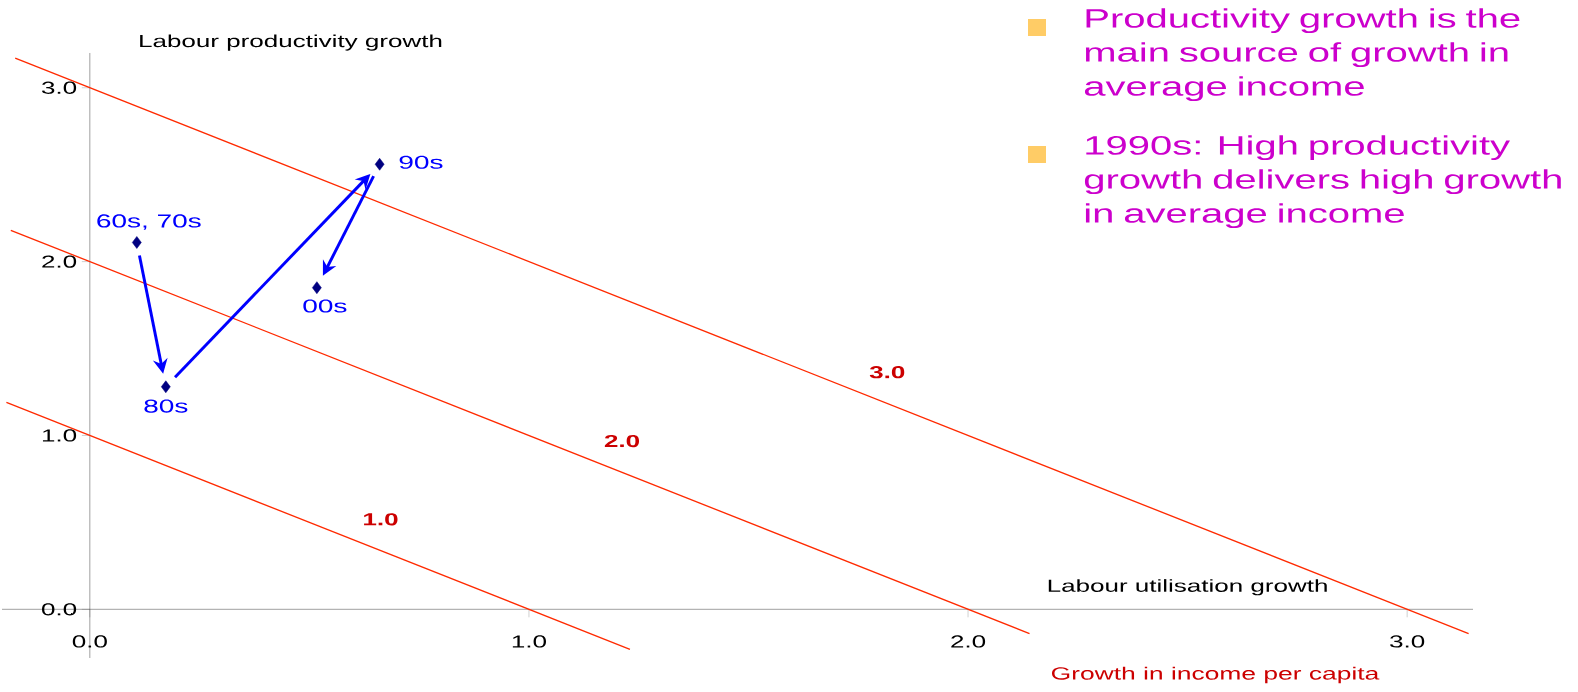  Describe the element at coordinates (968, 641) in the screenshot. I see `x-tick-label: 2.0` at that location.